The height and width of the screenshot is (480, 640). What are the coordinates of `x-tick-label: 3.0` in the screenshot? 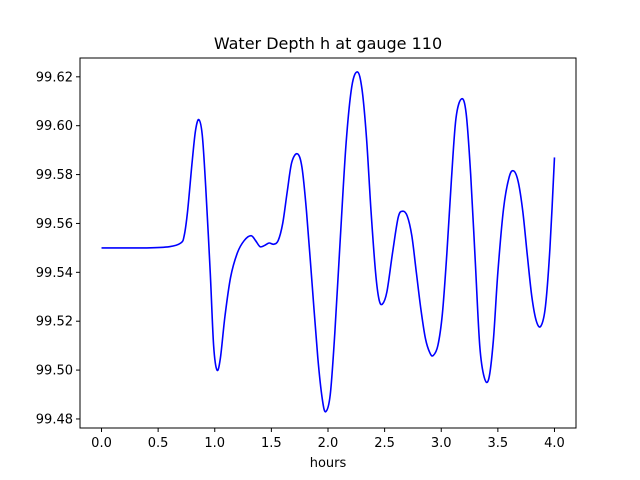 It's located at (441, 443).